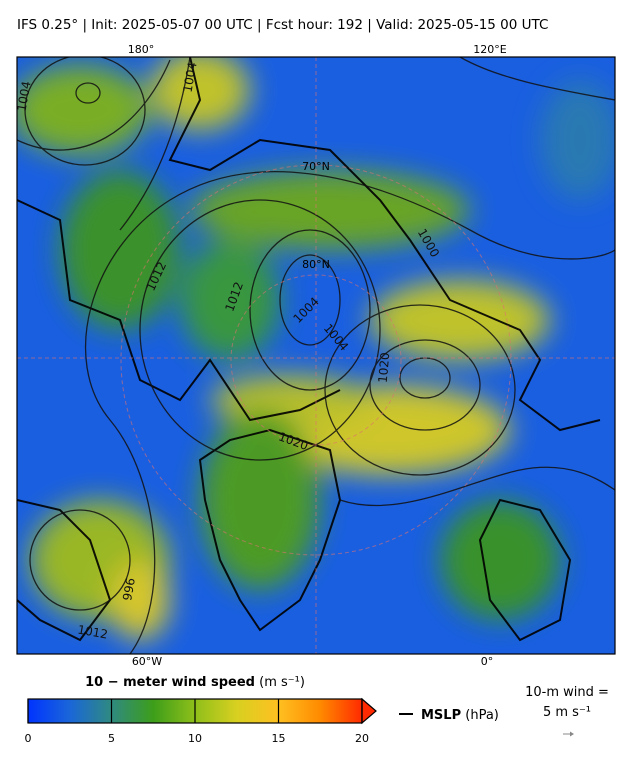 The image size is (631, 765). Describe the element at coordinates (482, 715) in the screenshot. I see `mslp-unit: (hPa)` at that location.